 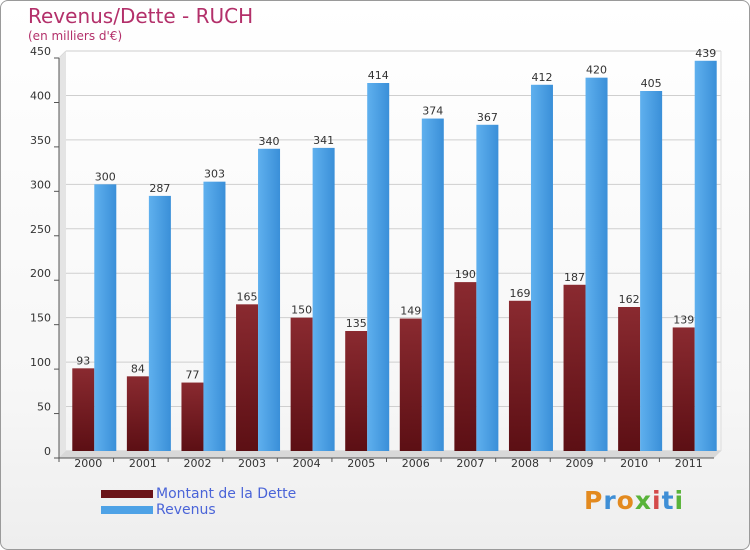 What do you see at coordinates (83, 360) in the screenshot?
I see `value-label-dette: 93` at bounding box center [83, 360].